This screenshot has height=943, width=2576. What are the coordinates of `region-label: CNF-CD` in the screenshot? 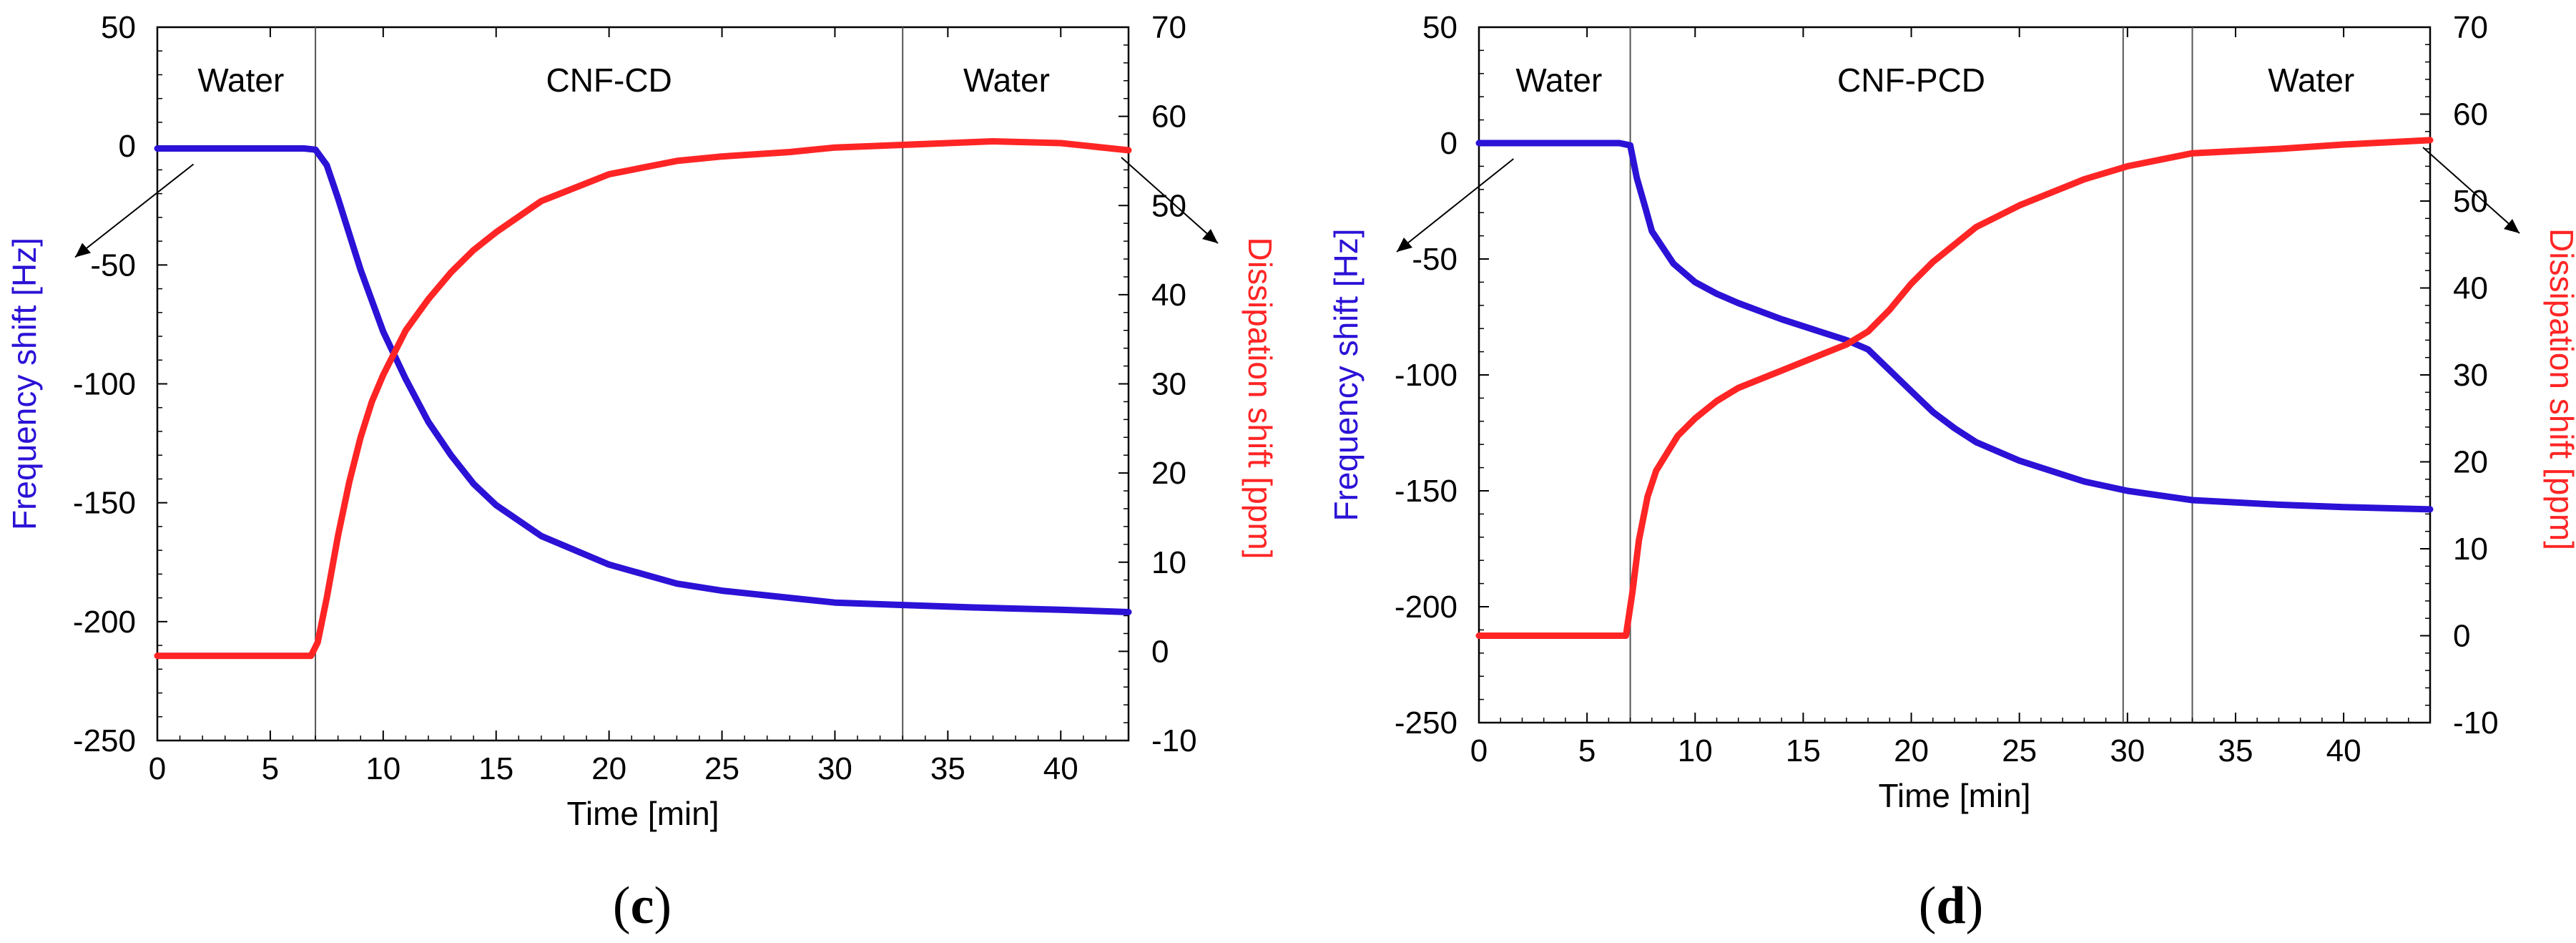 It's located at (609, 80).